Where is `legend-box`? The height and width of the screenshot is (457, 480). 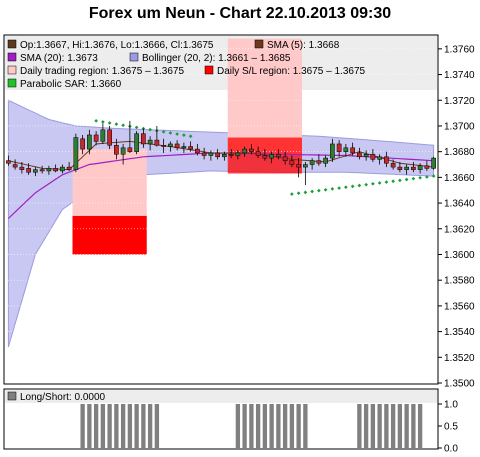
legend-box is located at coordinates (221, 63).